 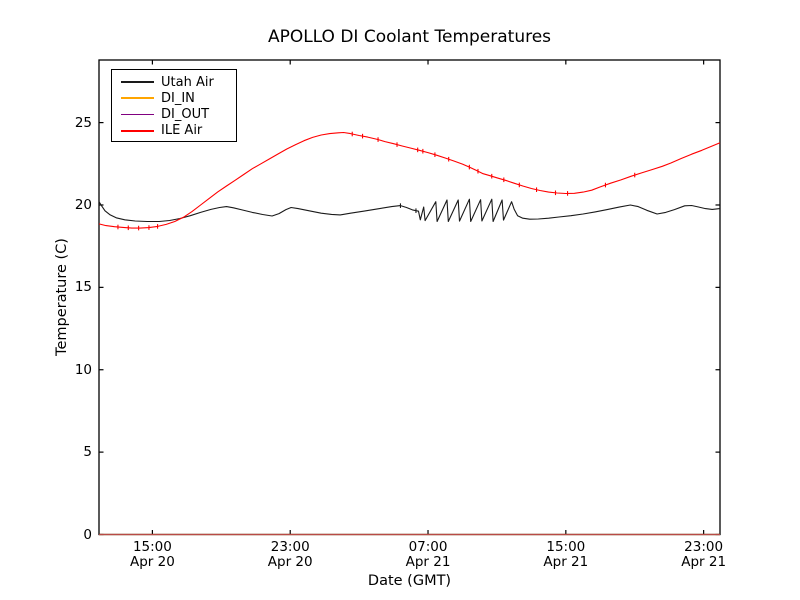 I want to click on x-tick-label: 07:00 Apr 21, so click(x=428, y=555).